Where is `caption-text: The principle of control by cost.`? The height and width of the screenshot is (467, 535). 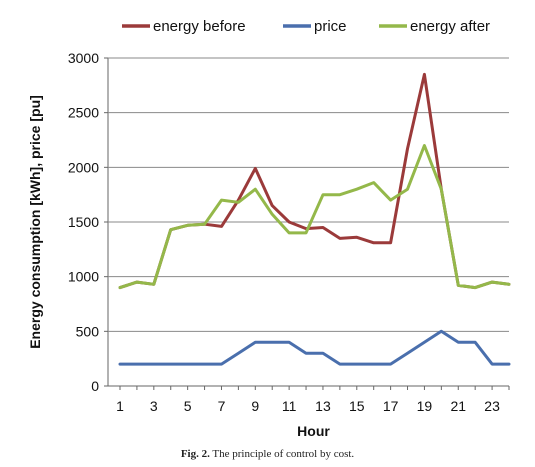
caption-text: The principle of control by cost. is located at coordinates (283, 454).